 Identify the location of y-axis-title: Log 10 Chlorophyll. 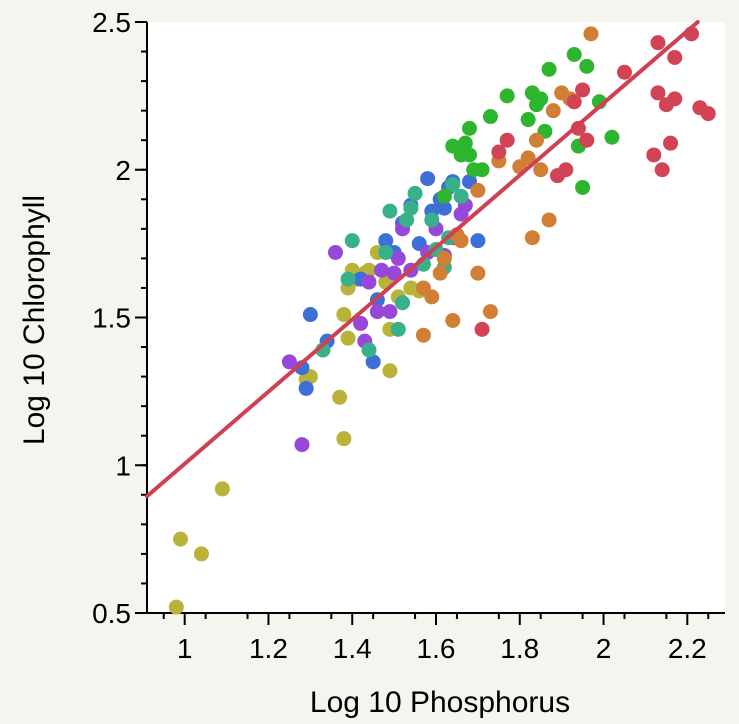
(34, 320).